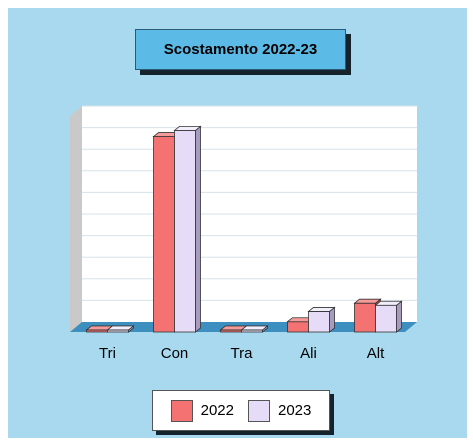 The height and width of the screenshot is (446, 473). What do you see at coordinates (181, 410) in the screenshot?
I see `legend-swatch-2022` at bounding box center [181, 410].